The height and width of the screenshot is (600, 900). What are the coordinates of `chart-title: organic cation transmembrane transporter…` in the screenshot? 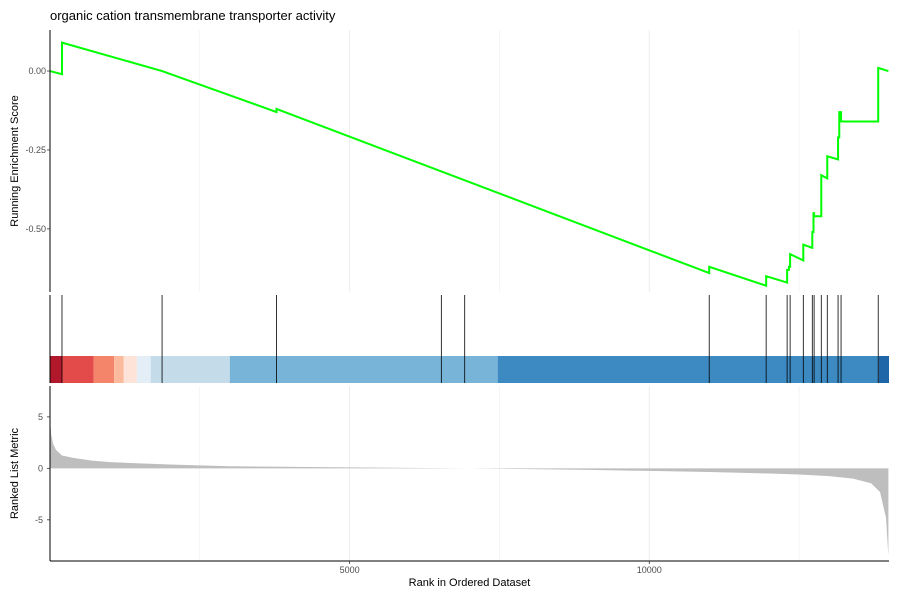 It's located at (193, 15).